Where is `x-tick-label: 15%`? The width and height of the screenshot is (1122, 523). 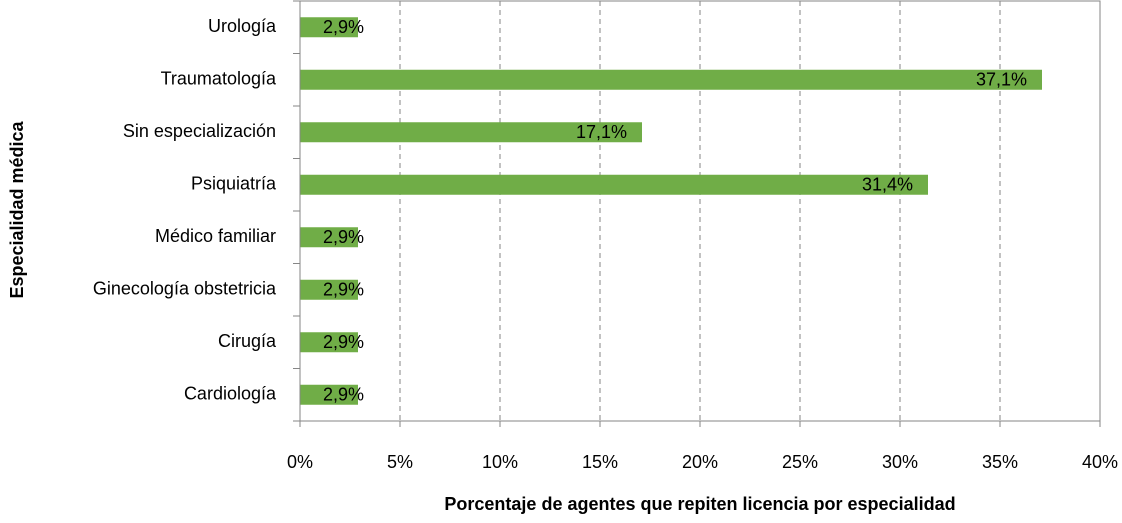
x-tick-label: 15% is located at coordinates (600, 462).